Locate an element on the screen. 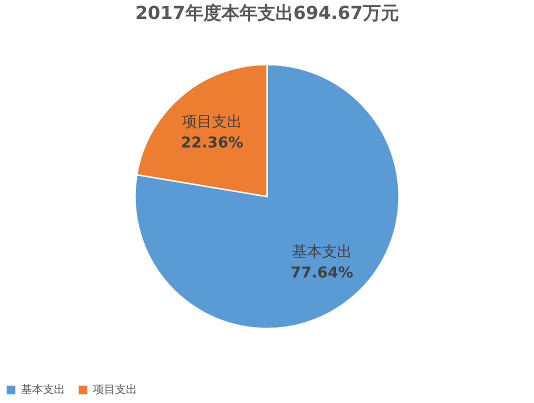  chart-title: 2017年度本年支出694.67万元 is located at coordinates (267, 13).